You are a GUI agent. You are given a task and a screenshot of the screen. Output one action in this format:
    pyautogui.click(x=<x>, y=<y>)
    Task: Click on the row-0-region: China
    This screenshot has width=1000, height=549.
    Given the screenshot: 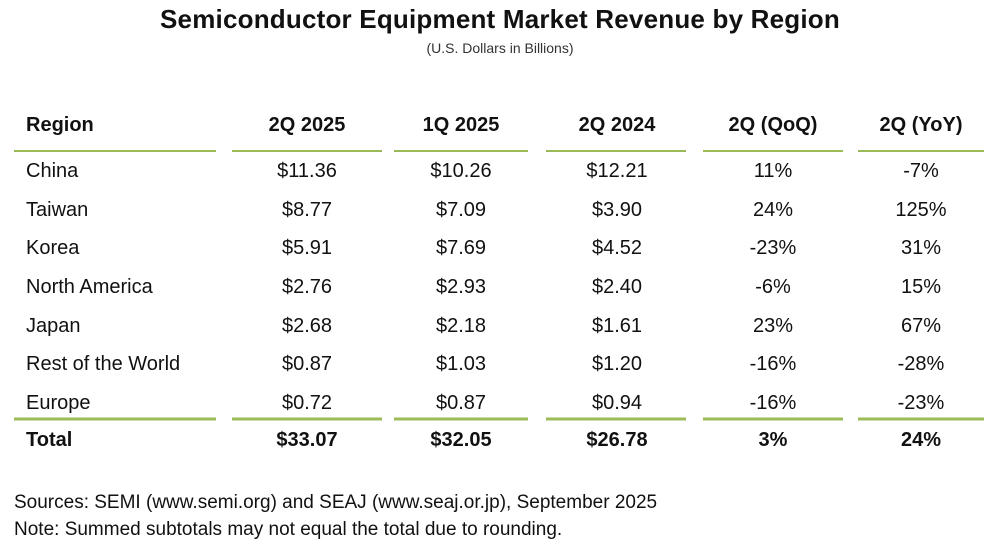 What is the action you would take?
    pyautogui.click(x=52, y=171)
    